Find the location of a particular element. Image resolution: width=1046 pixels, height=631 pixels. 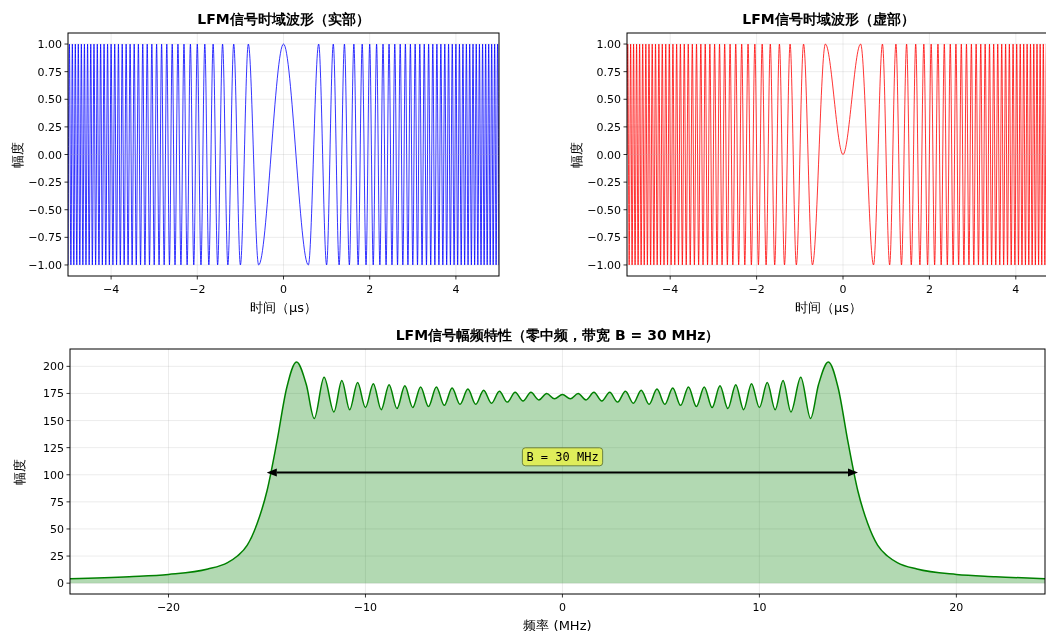

annotation: B = 30 MHz is located at coordinates (562, 456).